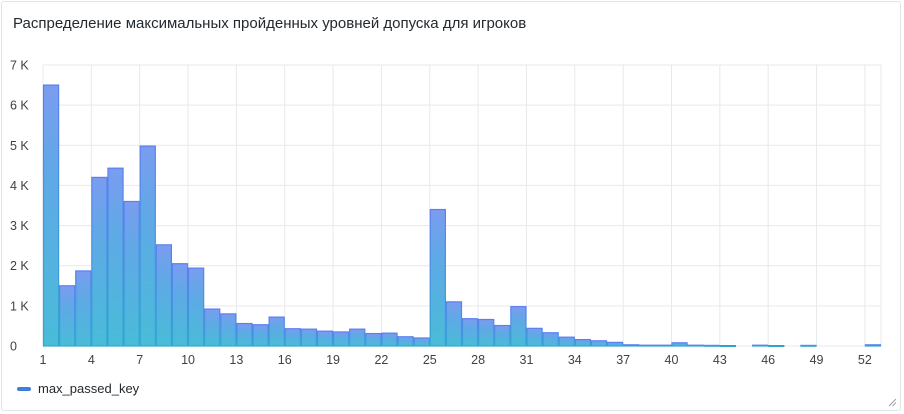 The image size is (904, 414). I want to click on x-tick-label: 46, so click(768, 360).